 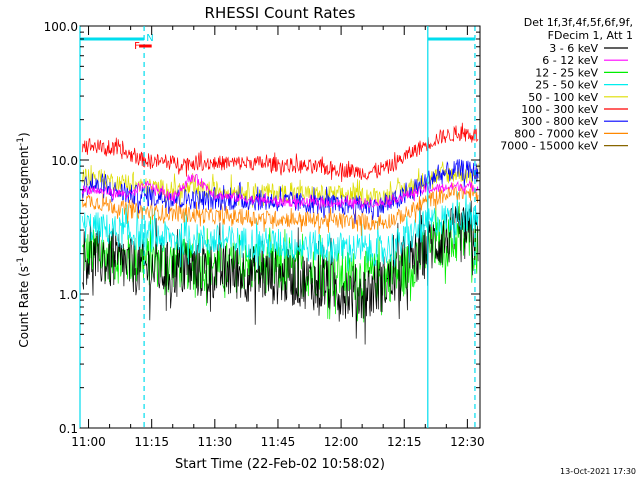 I want to click on legend-label-0: 3 - 6 keV, so click(x=573, y=48).